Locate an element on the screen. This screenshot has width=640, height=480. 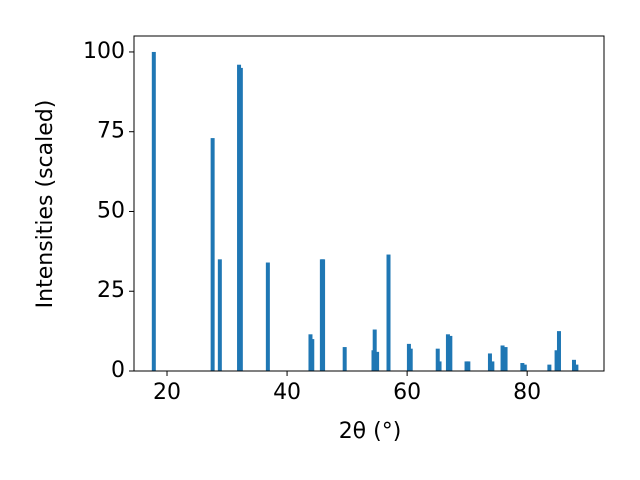
x-tick-label: 60 is located at coordinates (407, 392).